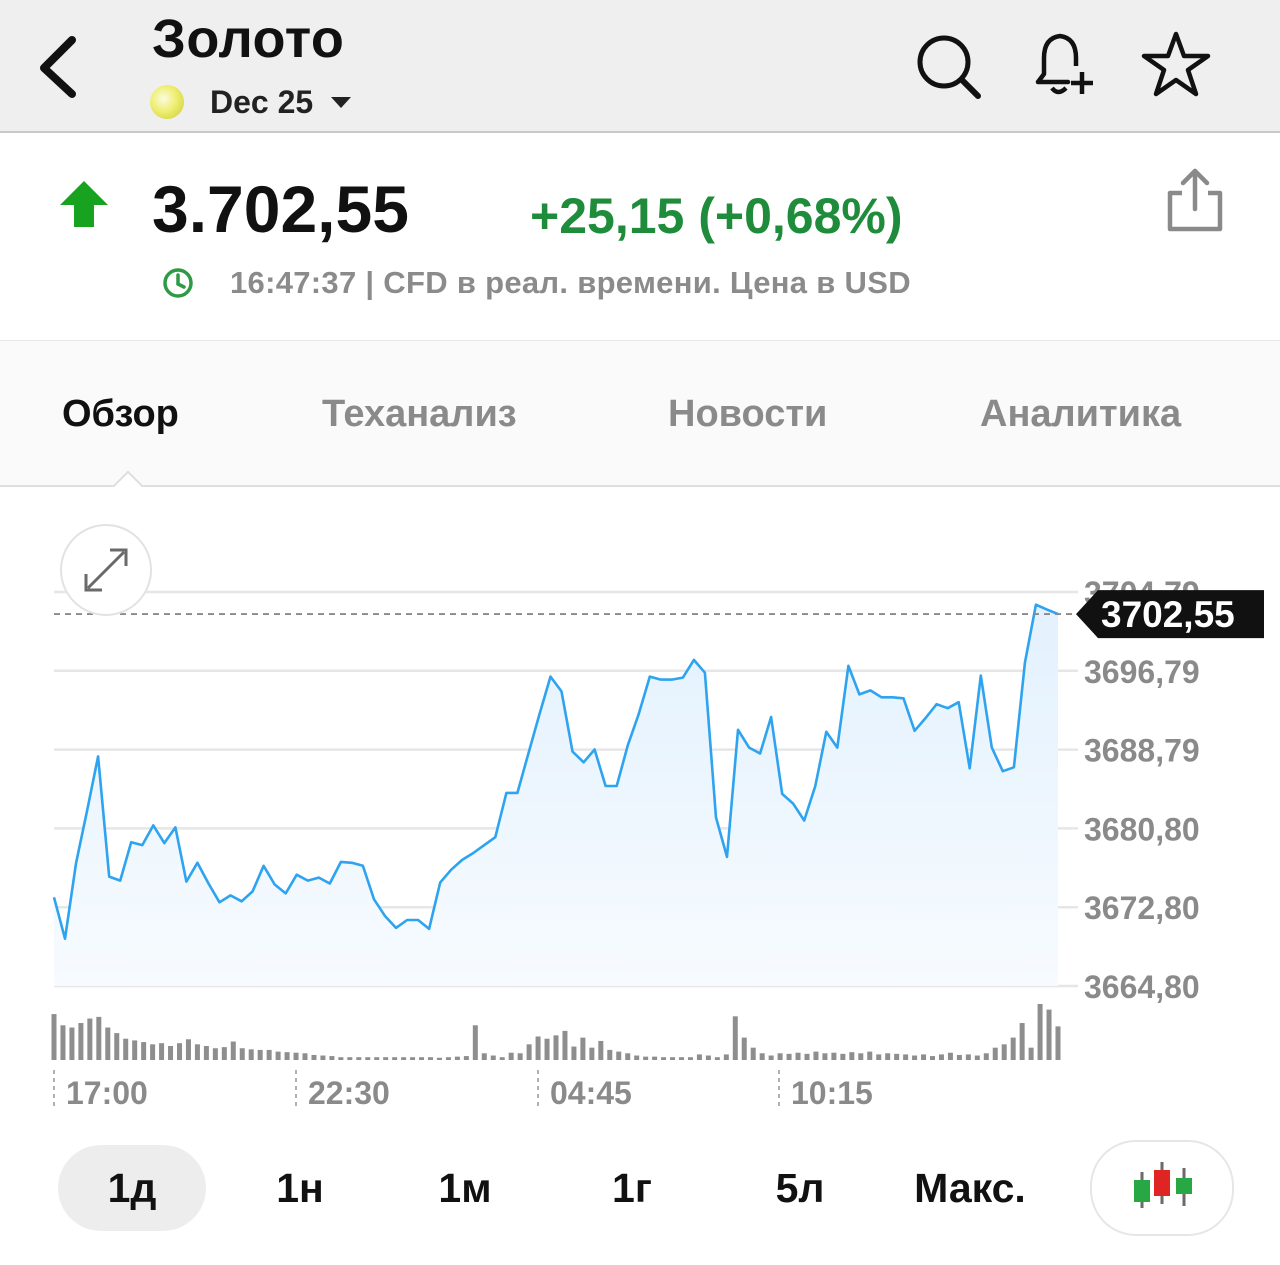  I want to click on search-icon, so click(948, 66).